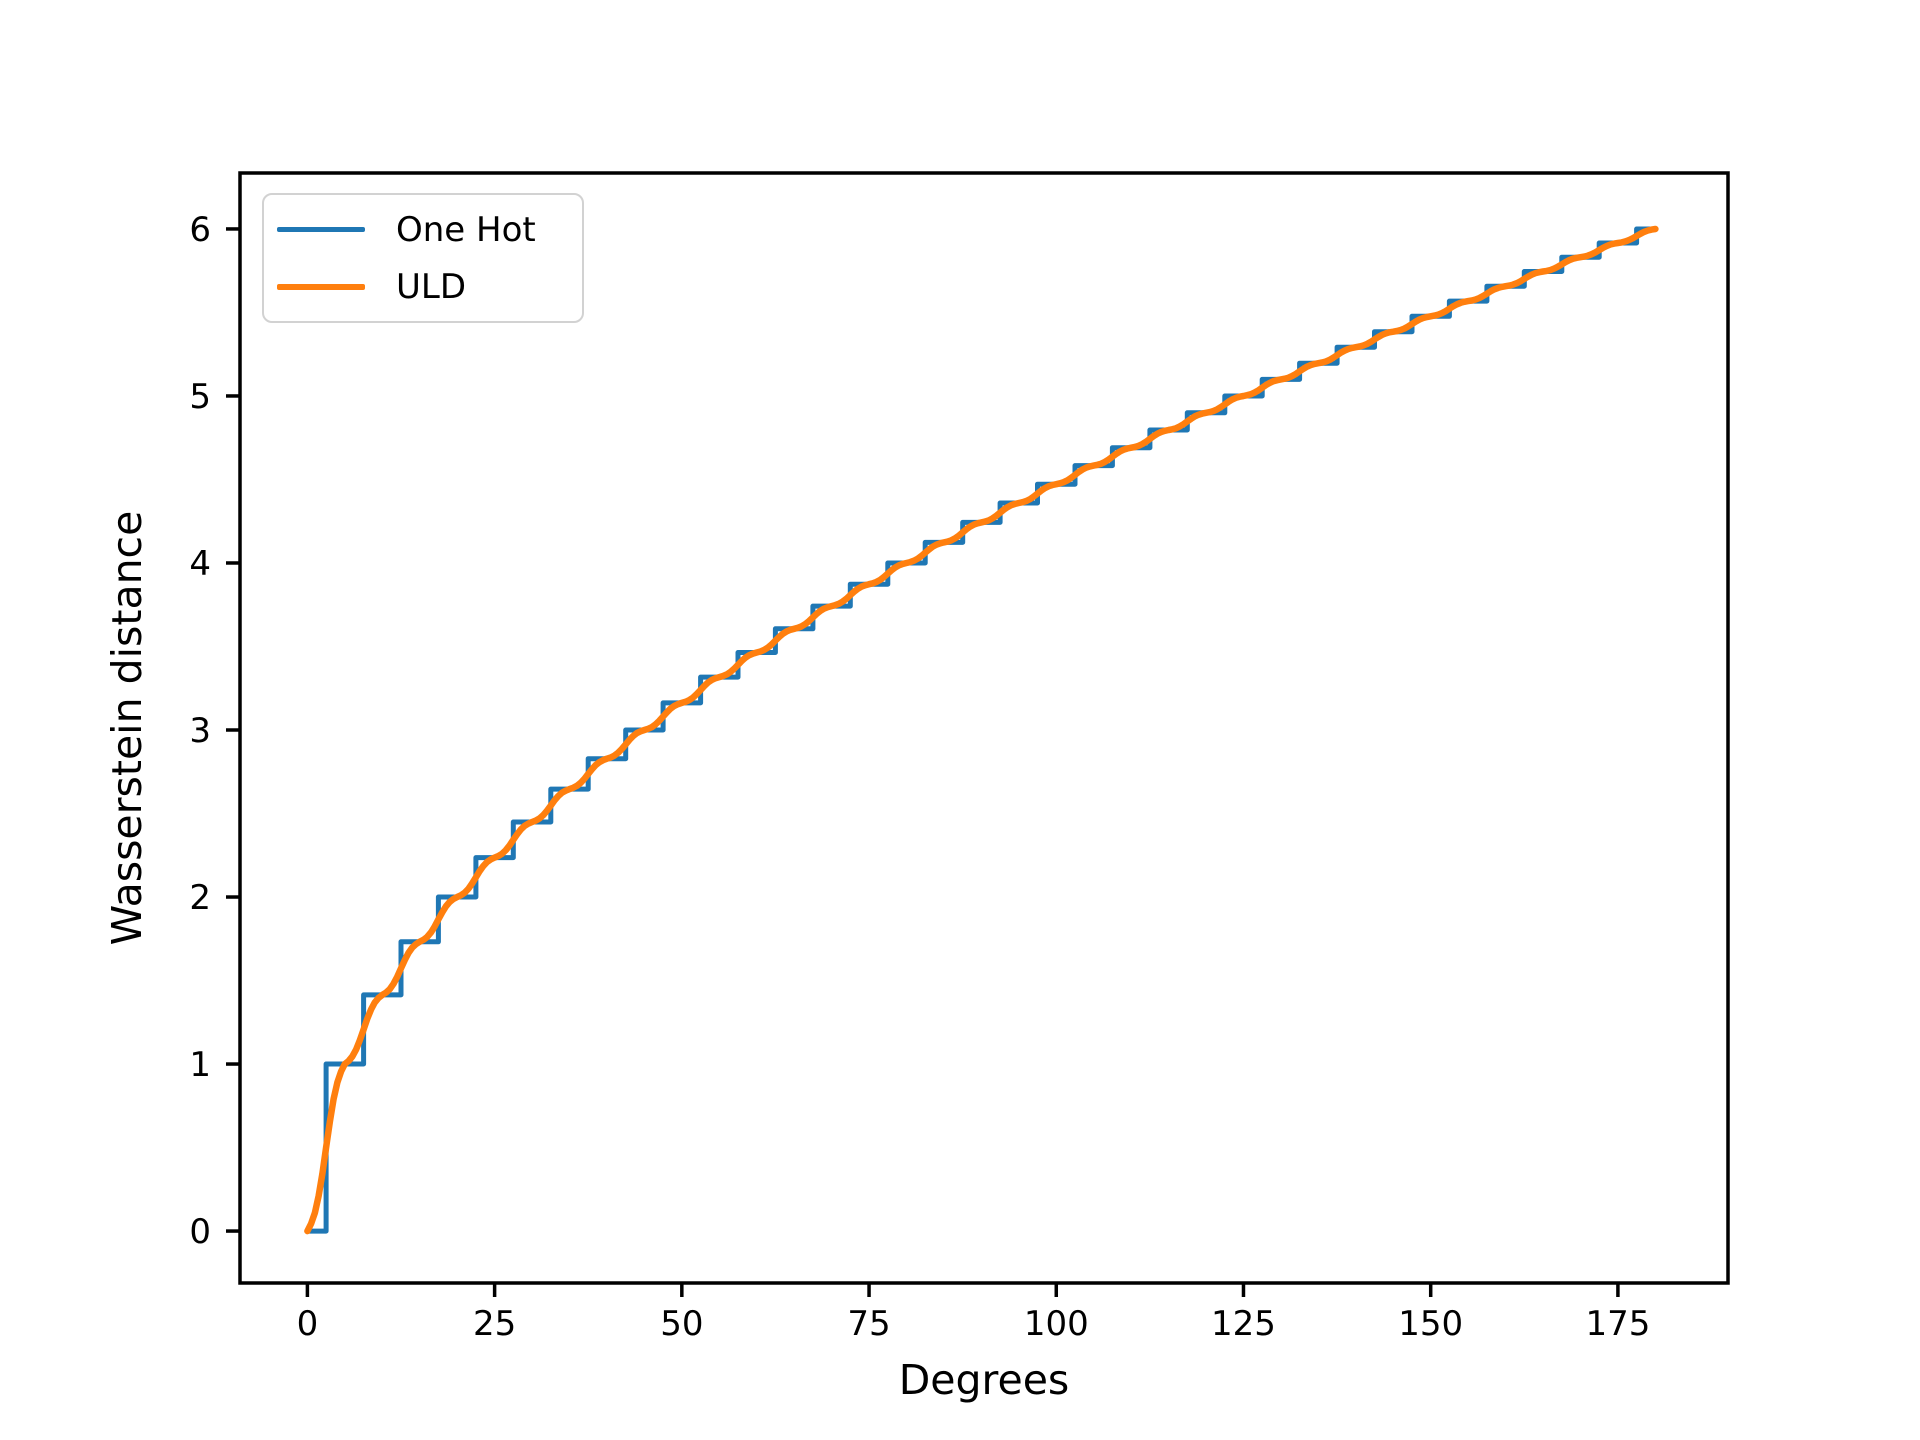 This screenshot has height=1440, width=1920. I want to click on legend-line-sample-one-hot, so click(321, 229).